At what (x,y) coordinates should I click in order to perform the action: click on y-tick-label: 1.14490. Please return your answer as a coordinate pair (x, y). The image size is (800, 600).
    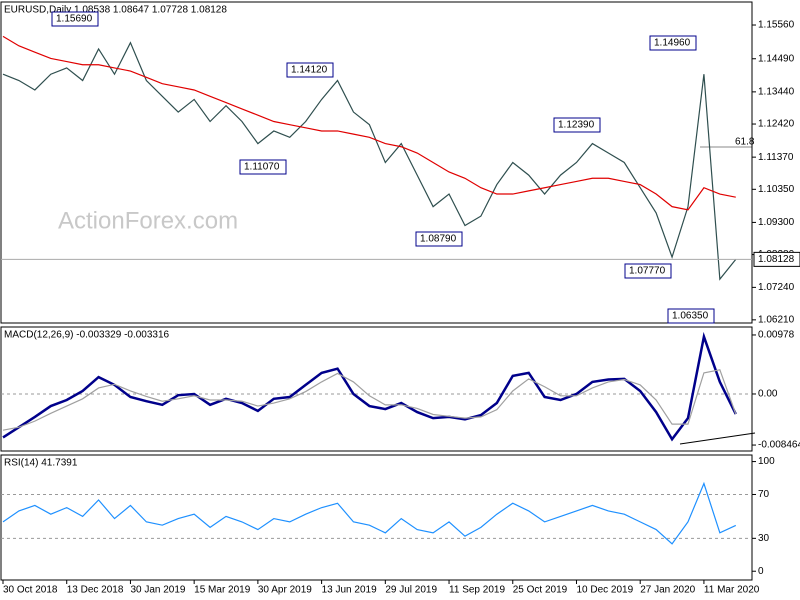
    Looking at the image, I should click on (776, 58).